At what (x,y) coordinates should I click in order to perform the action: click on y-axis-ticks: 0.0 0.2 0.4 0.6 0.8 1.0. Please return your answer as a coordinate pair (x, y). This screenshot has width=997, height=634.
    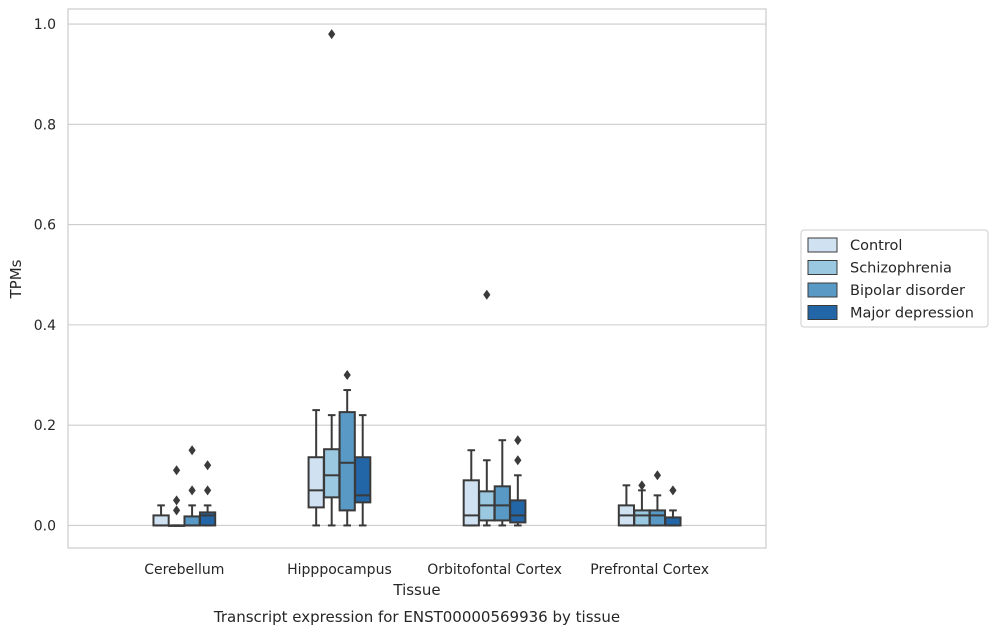
    Looking at the image, I should click on (45, 275).